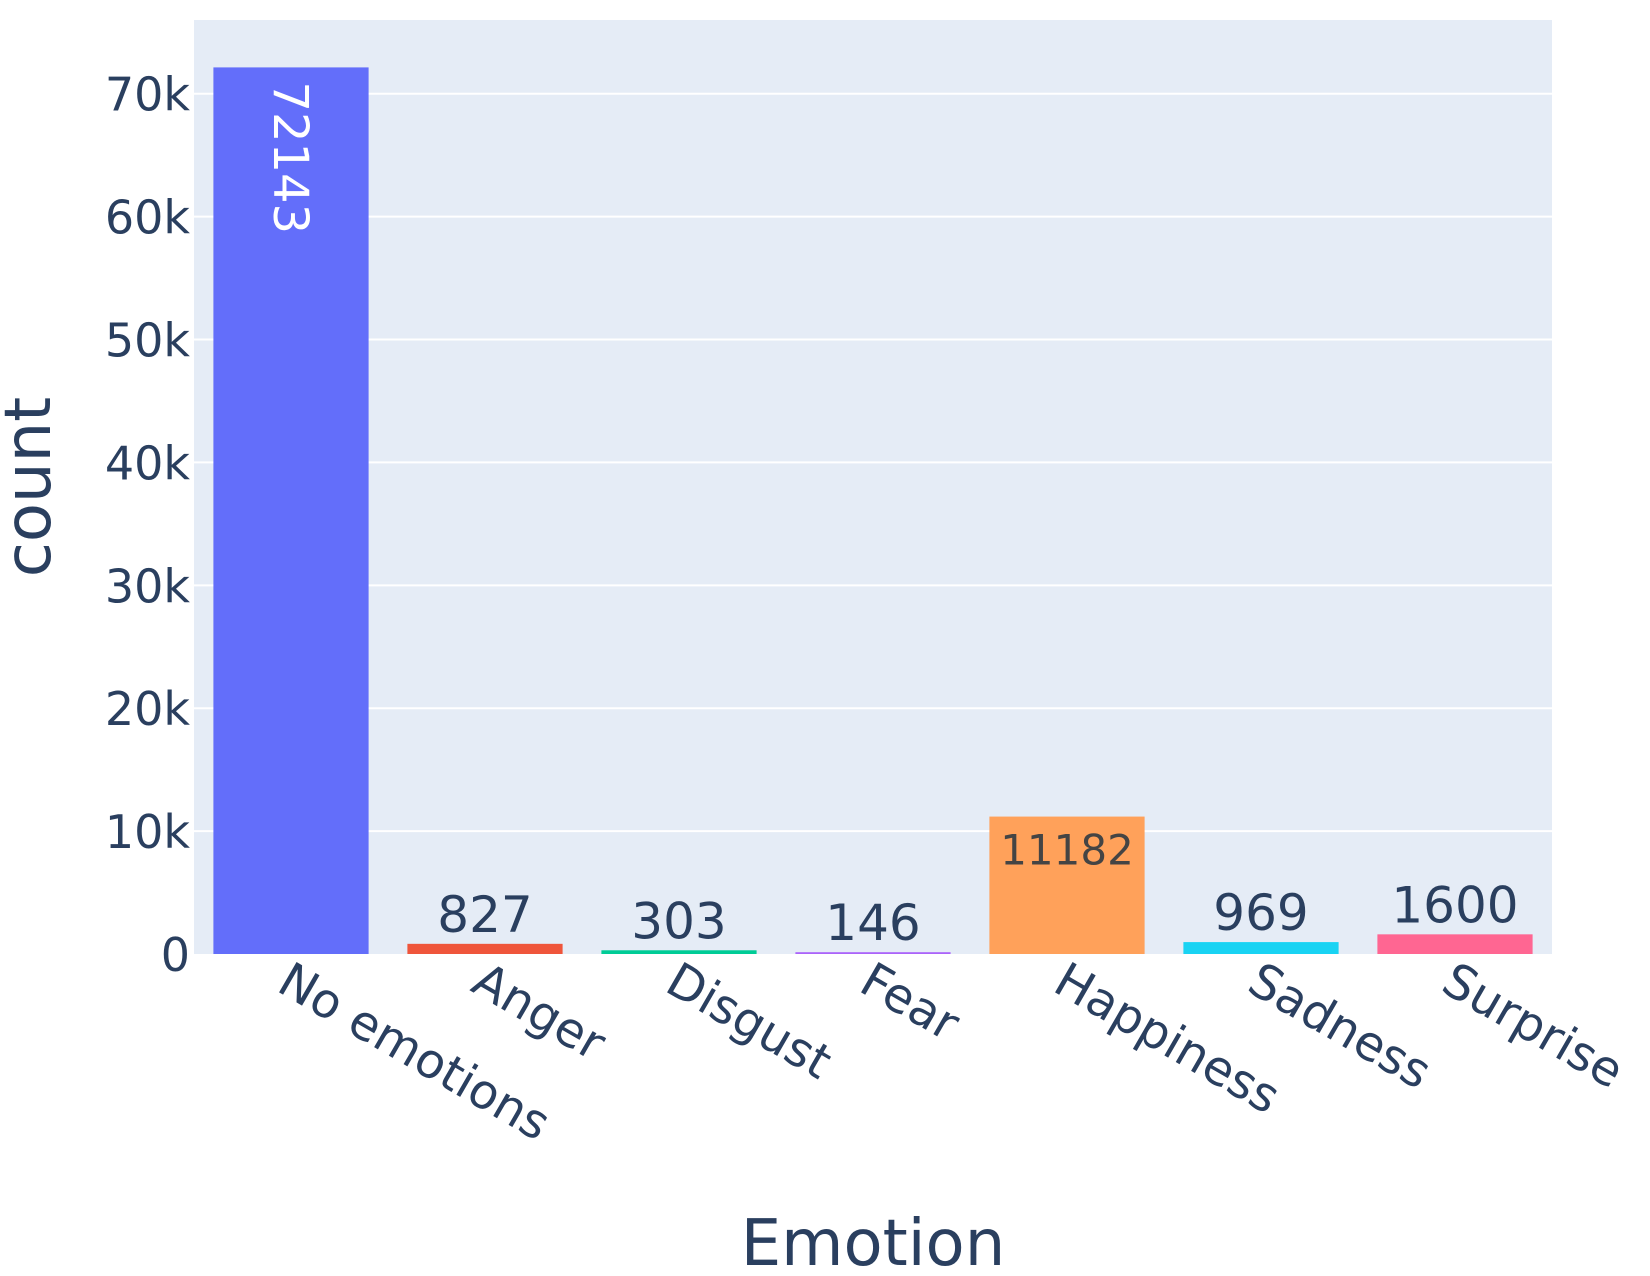 The height and width of the screenshot is (1276, 1650). I want to click on bar-value-label: 1600, so click(1454, 905).